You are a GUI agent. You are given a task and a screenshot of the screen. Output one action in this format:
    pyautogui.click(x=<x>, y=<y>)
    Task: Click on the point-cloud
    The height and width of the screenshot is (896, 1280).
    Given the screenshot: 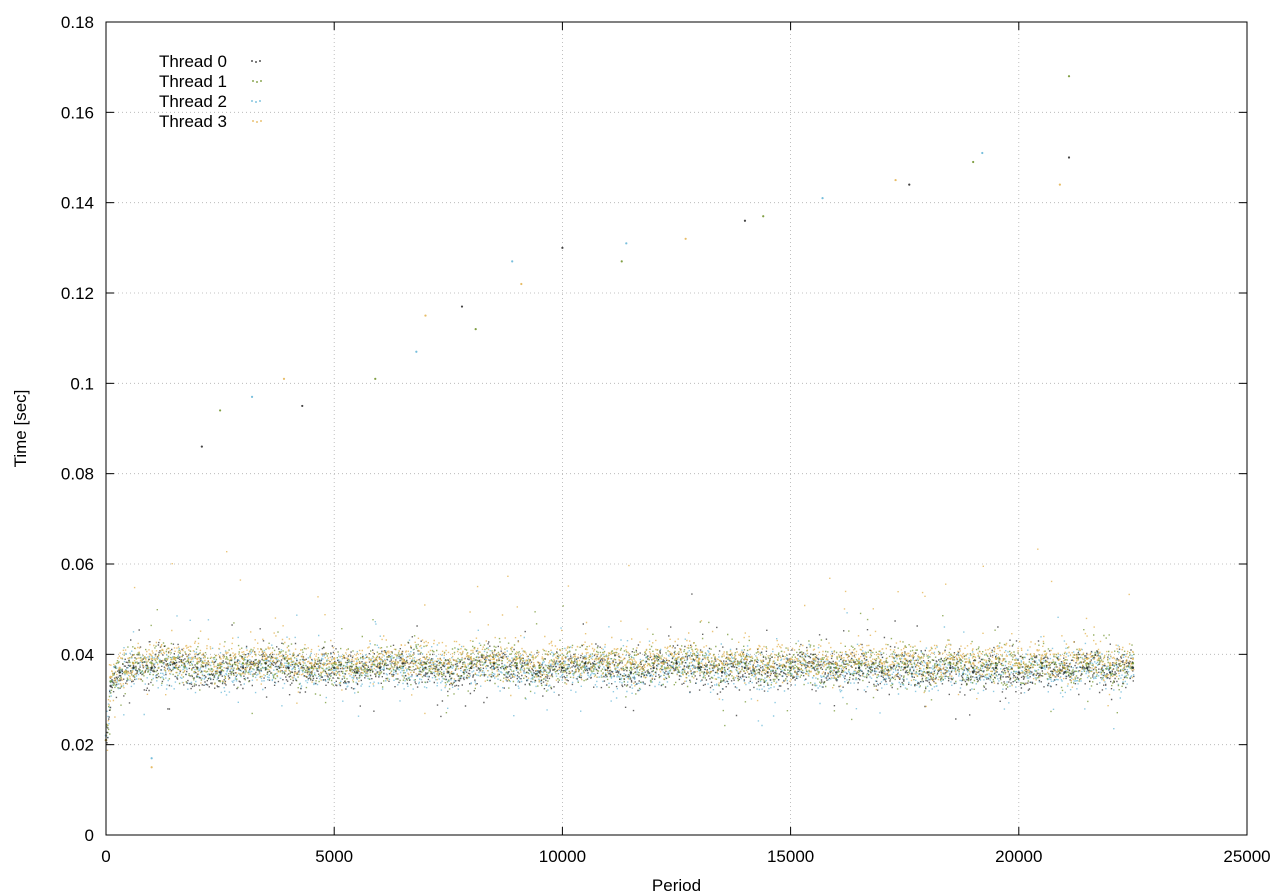 What is the action you would take?
    pyautogui.click(x=620, y=675)
    